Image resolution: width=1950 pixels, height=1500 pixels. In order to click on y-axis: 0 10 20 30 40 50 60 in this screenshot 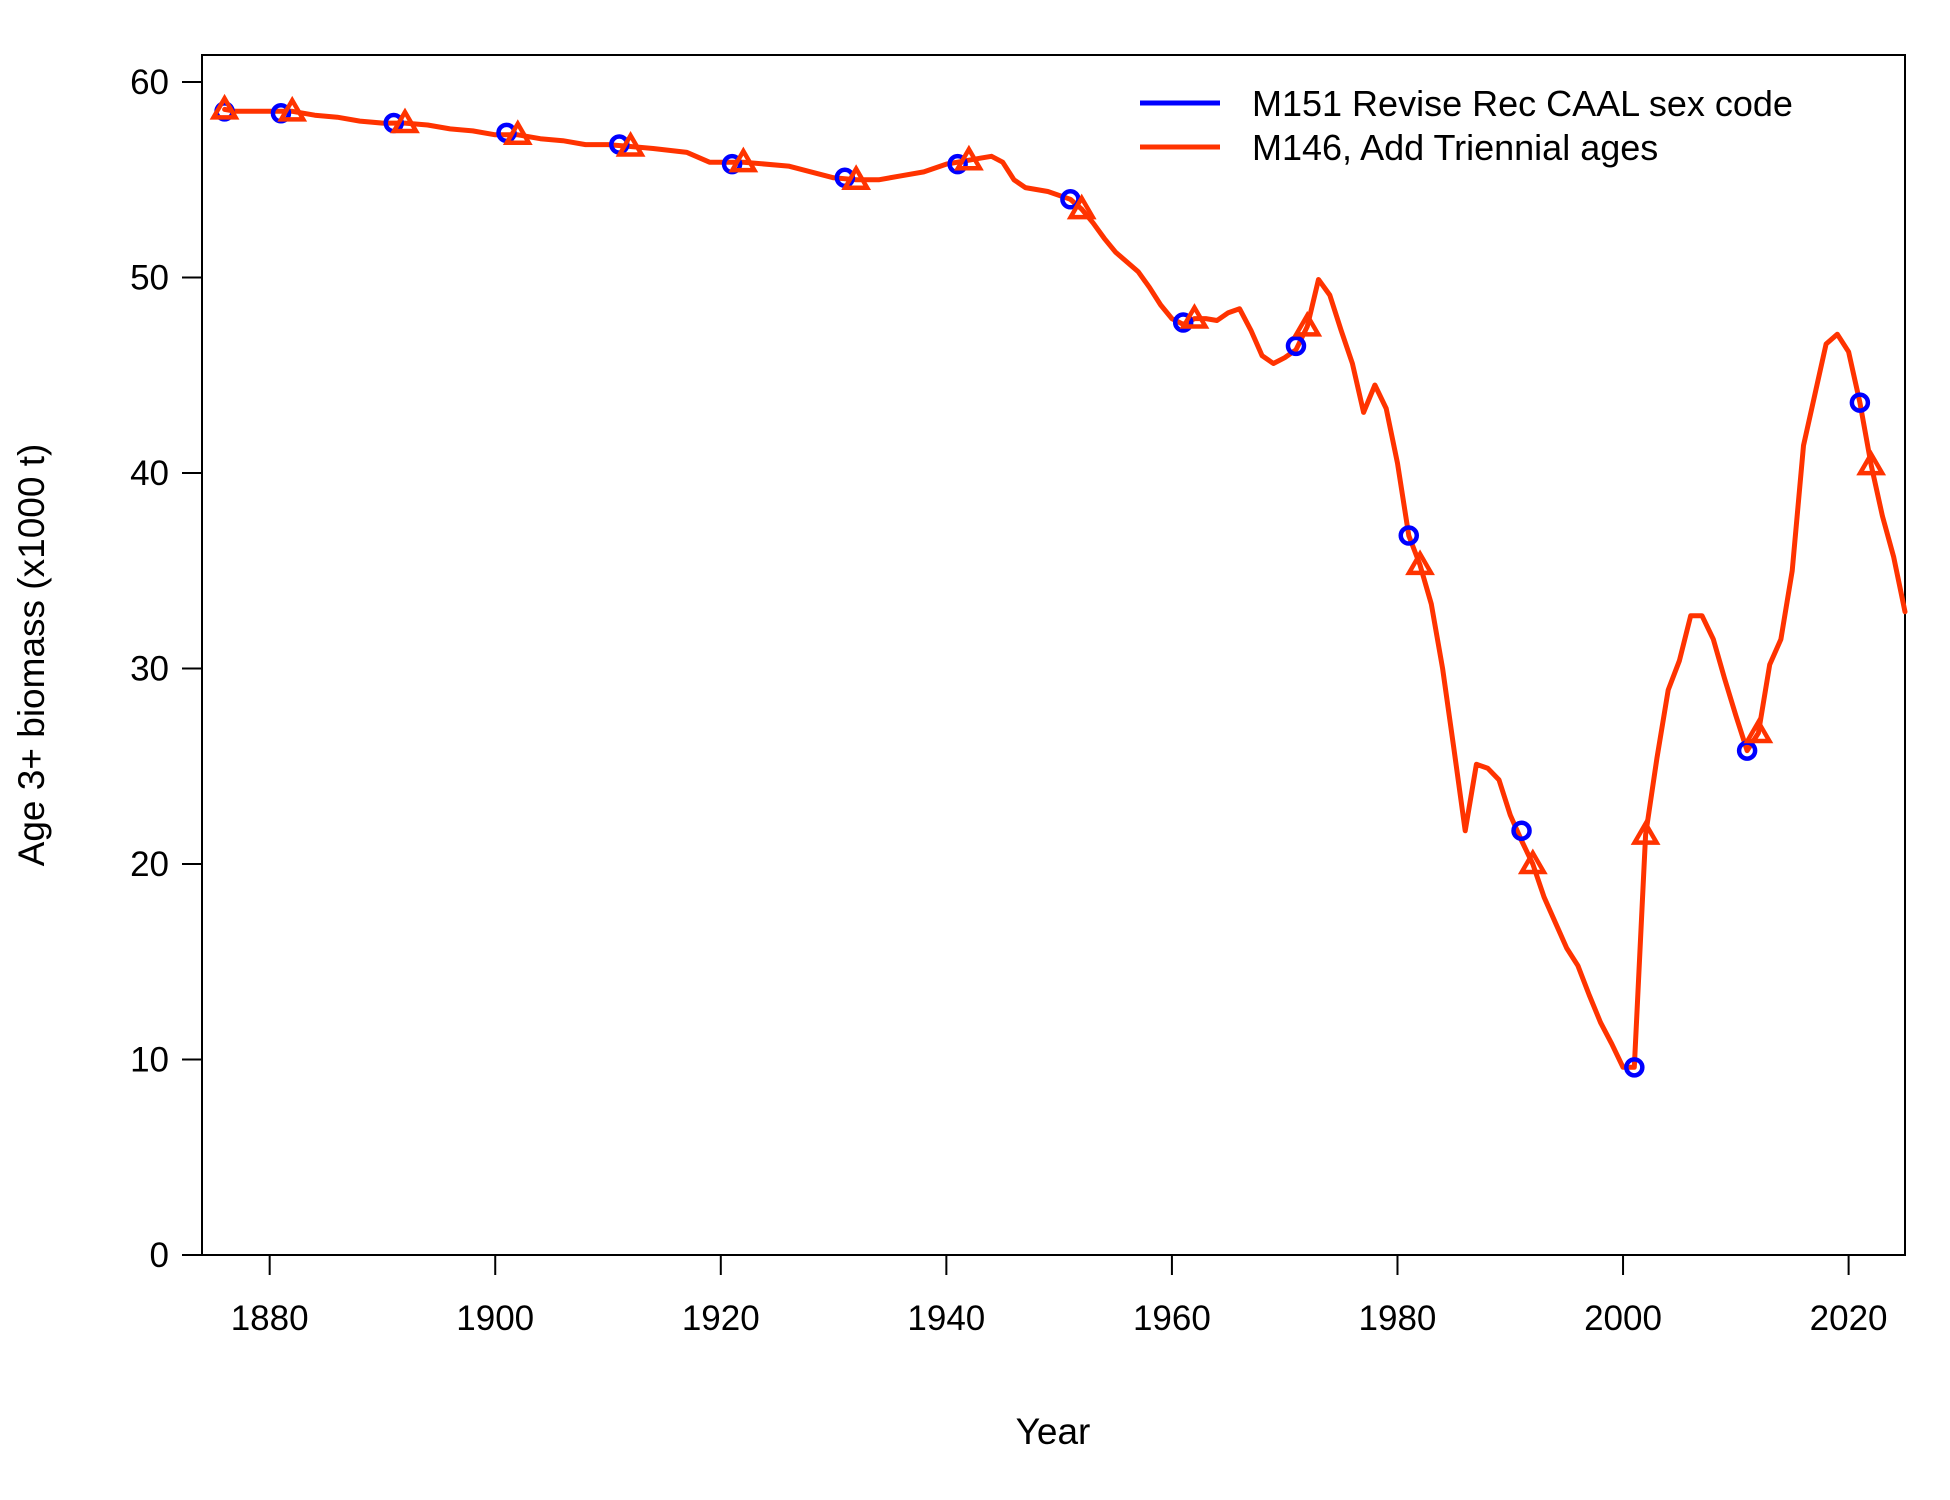, I will do `click(166, 669)`.